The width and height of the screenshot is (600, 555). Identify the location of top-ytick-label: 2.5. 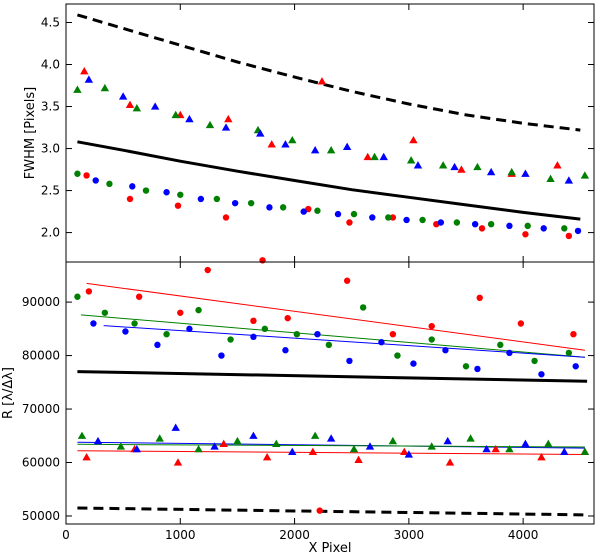
(50, 191).